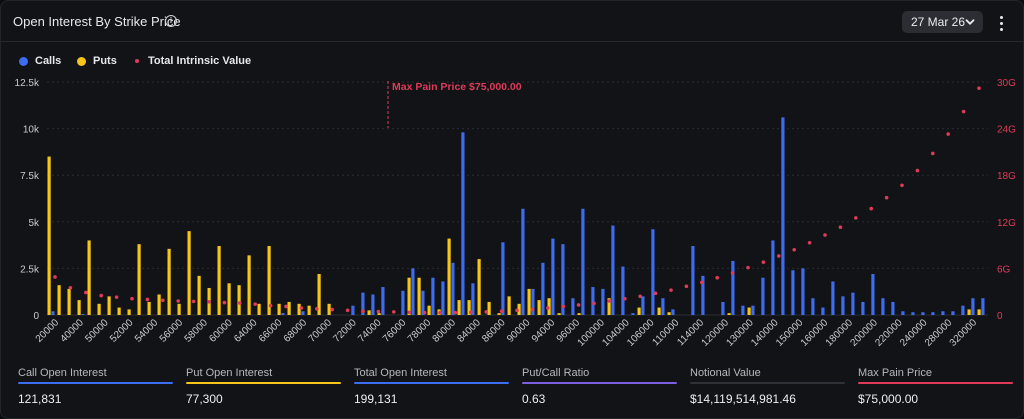 The image size is (1024, 419). Describe the element at coordinates (171, 21) in the screenshot. I see `info-icon: i` at that location.